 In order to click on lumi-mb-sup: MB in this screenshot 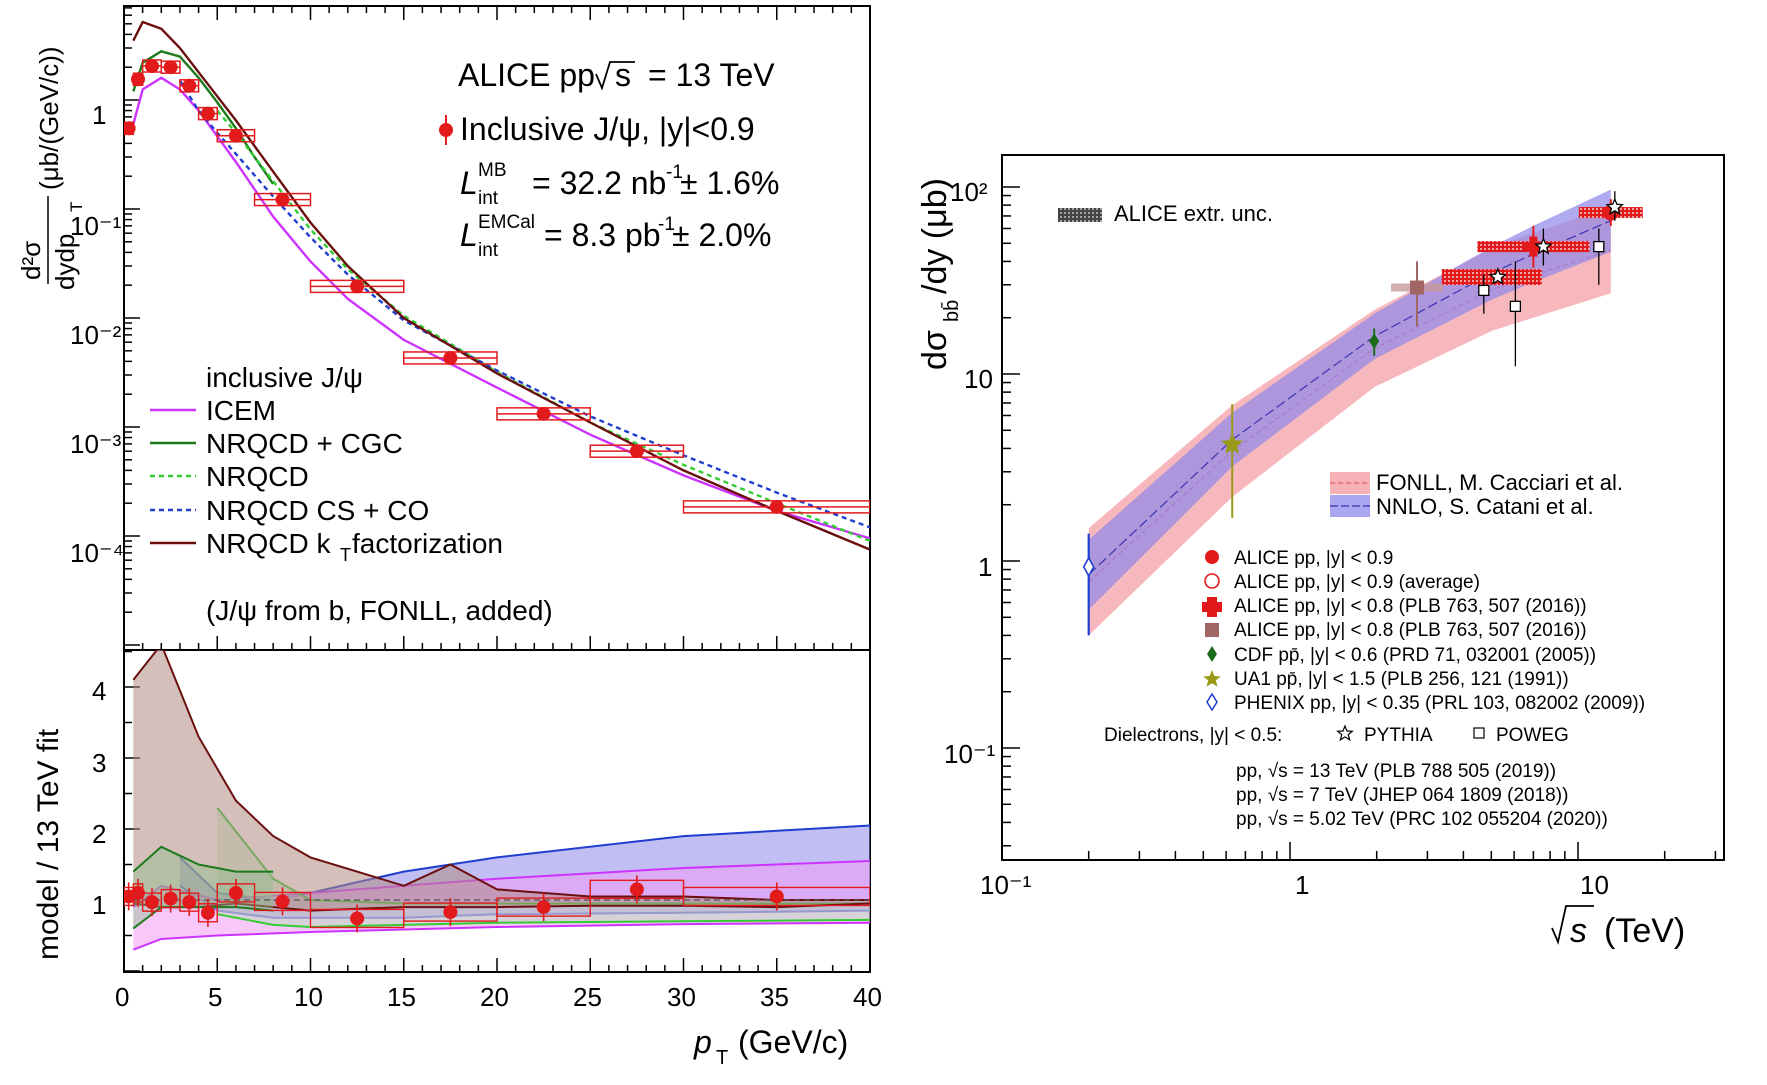, I will do `click(492, 170)`.